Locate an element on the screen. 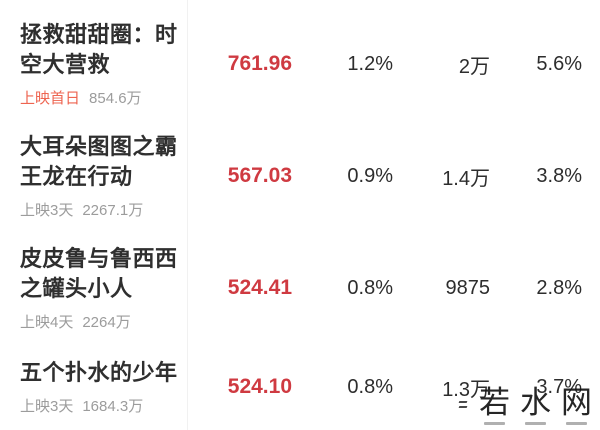 Image resolution: width=600 pixels, height=430 pixels. boxoffice-value: 761.96 is located at coordinates (259, 63).